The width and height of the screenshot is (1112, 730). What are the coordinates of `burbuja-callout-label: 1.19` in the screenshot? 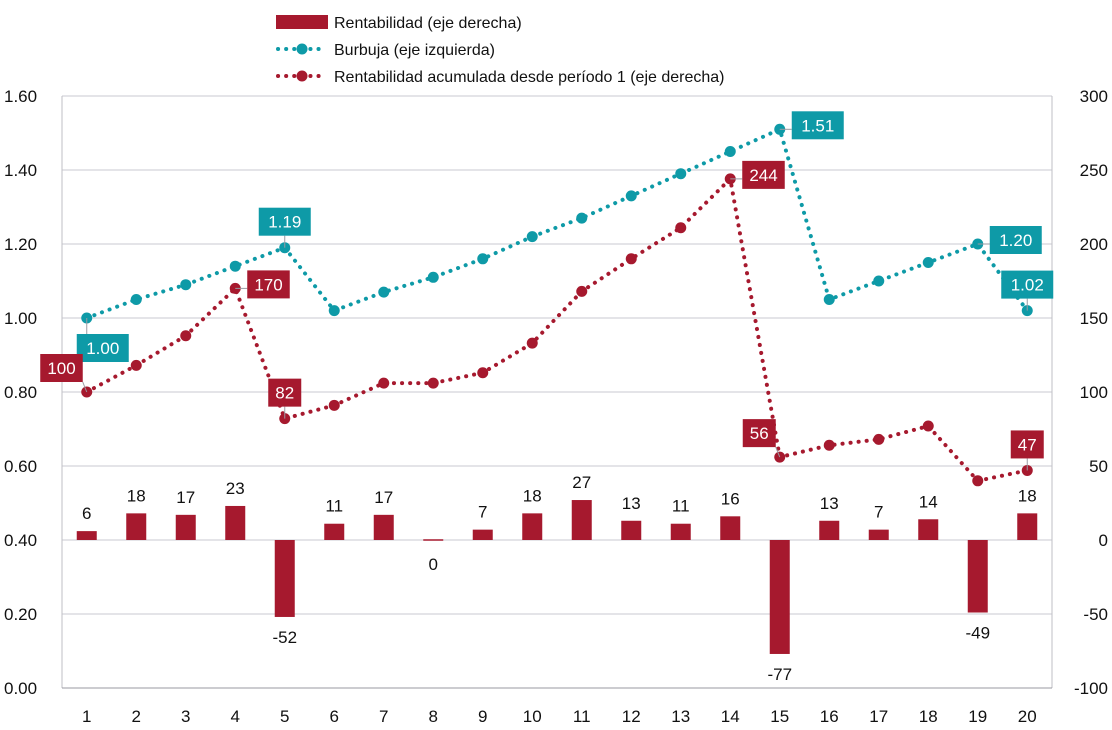 It's located at (284, 222).